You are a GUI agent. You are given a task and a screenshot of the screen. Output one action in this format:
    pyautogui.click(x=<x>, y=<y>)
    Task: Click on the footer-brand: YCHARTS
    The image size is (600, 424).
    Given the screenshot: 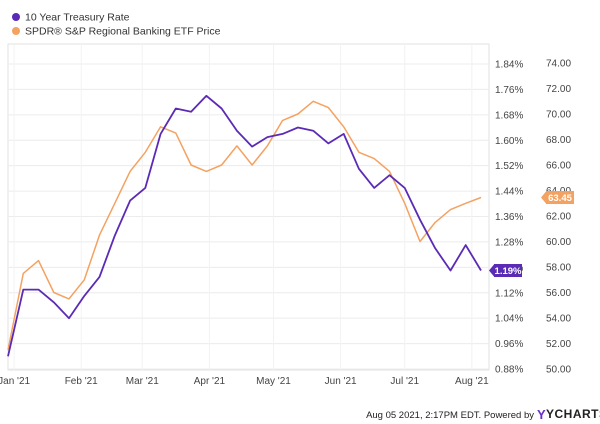 What is the action you would take?
    pyautogui.click(x=573, y=414)
    